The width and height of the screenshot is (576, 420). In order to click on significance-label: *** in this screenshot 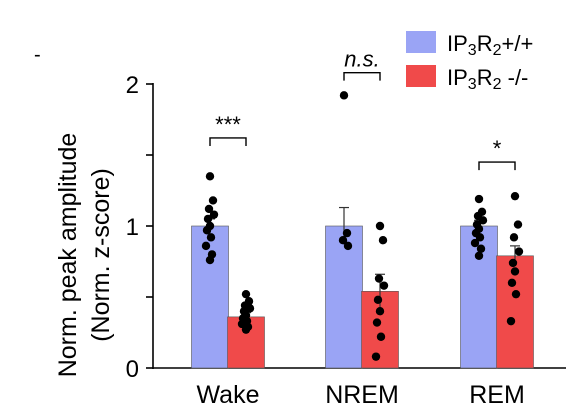, I will do `click(228, 124)`.